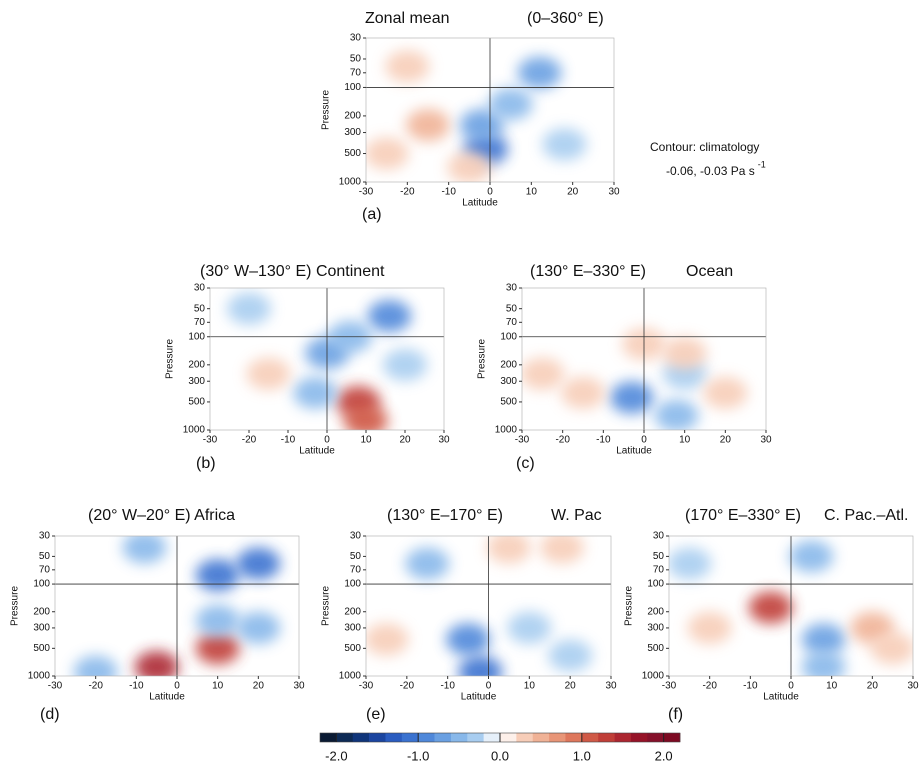 This screenshot has height=768, width=920. I want to click on panel-label: (e), so click(376, 714).